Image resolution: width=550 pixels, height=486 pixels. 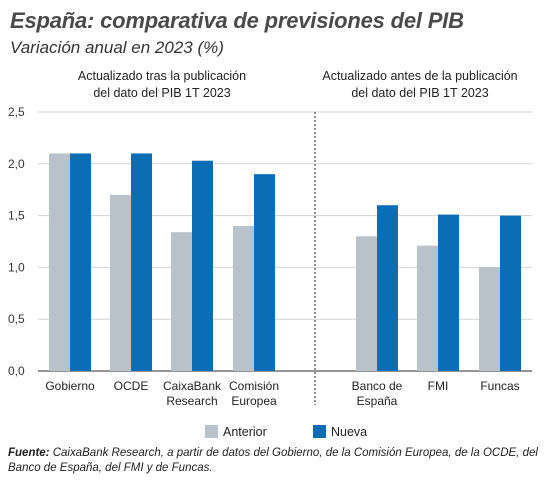 I want to click on category-label: Research, so click(x=191, y=401).